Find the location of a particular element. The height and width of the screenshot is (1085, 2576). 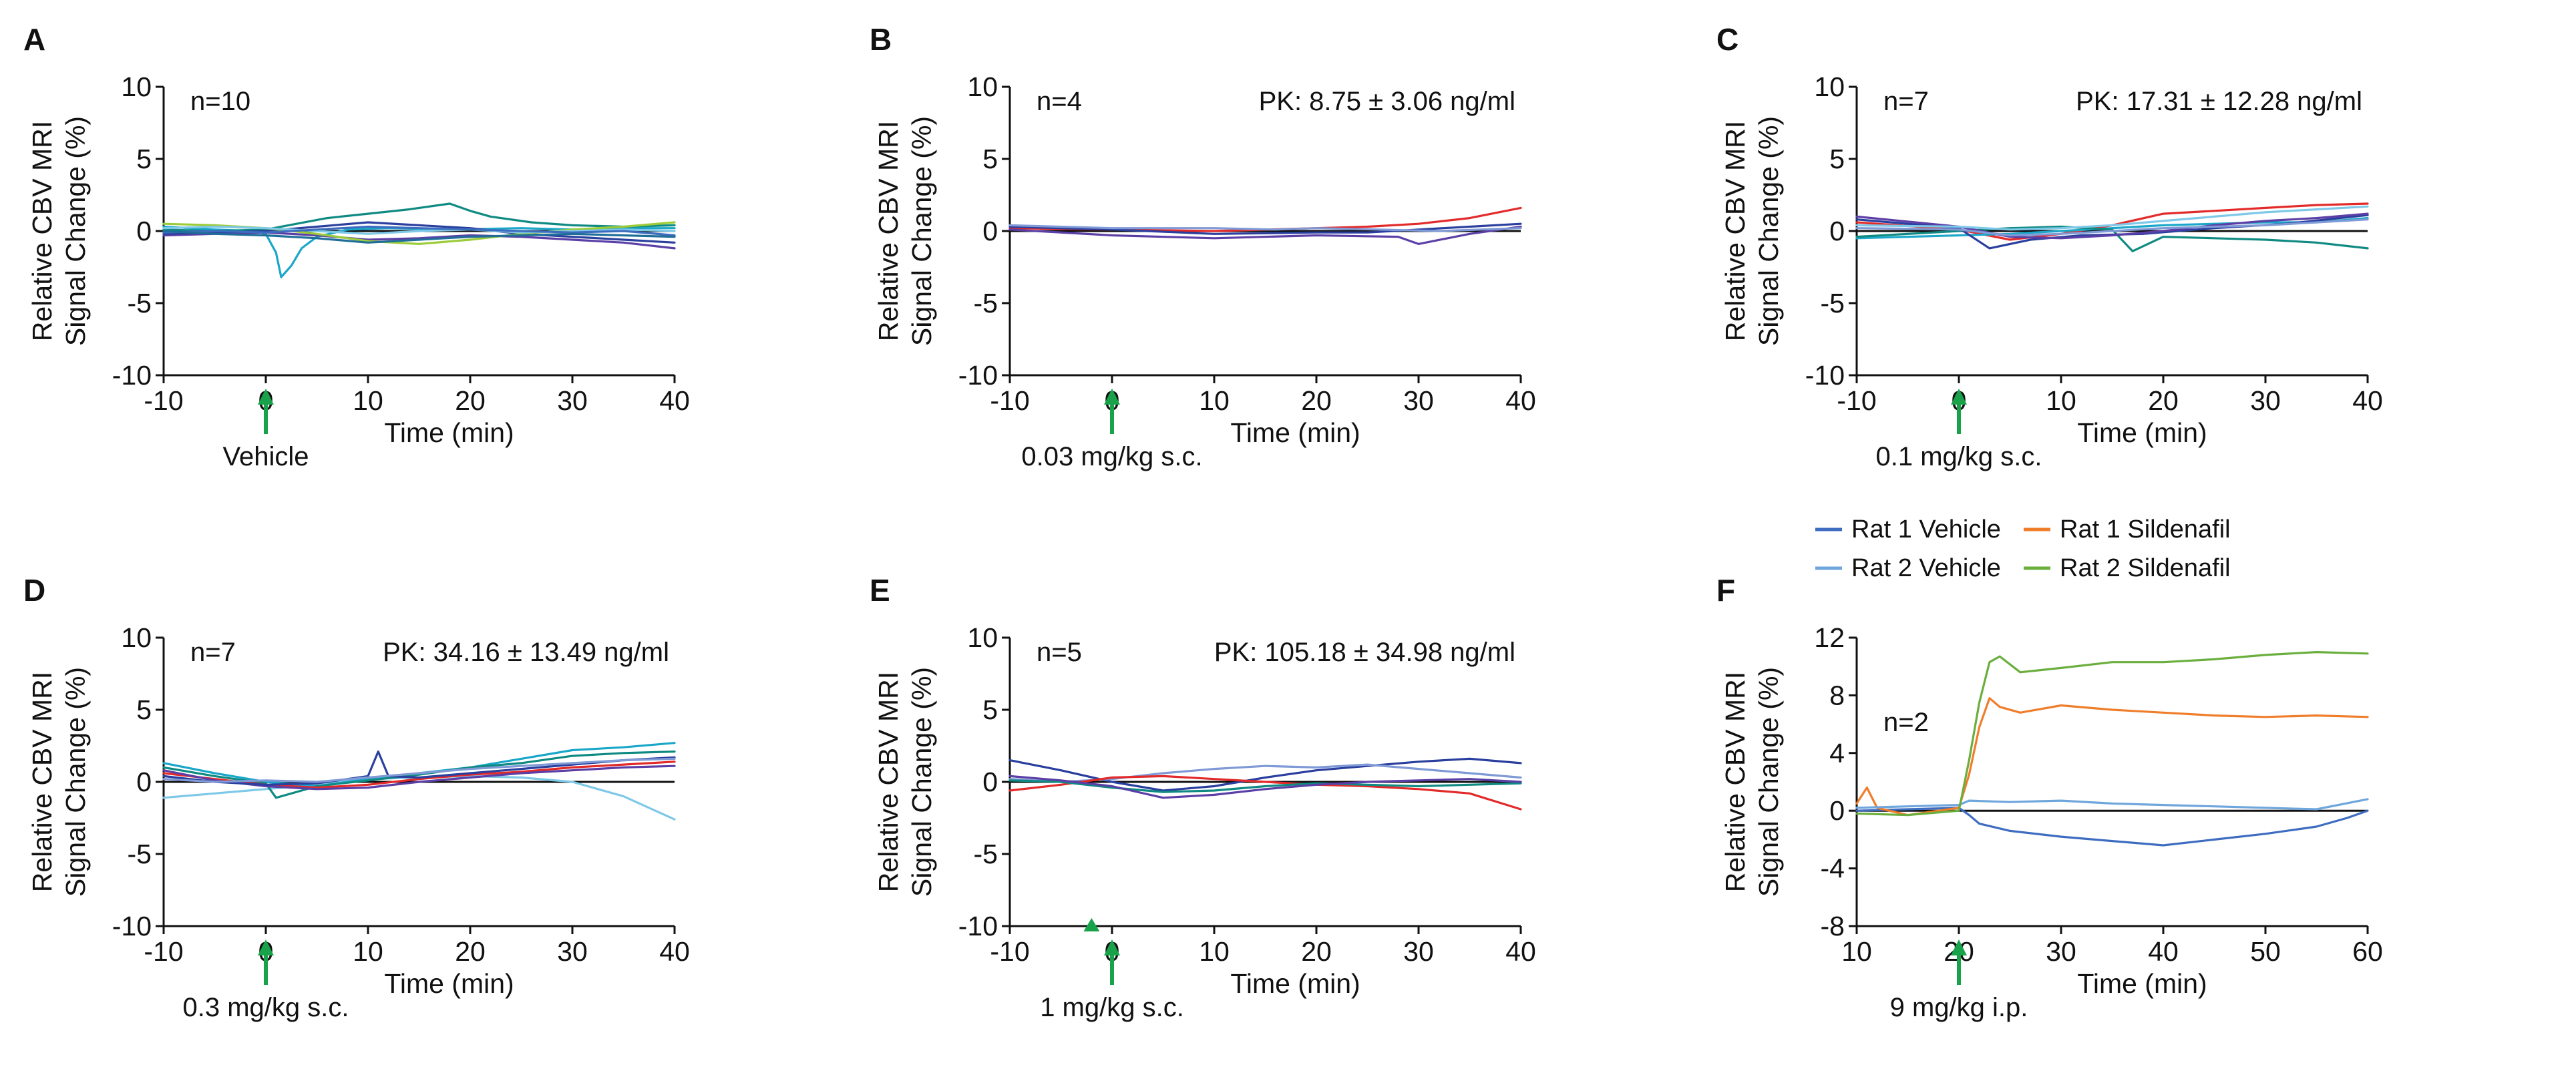

pk-label: PK: 34.16 ± 13.49 ng/ml is located at coordinates (526, 652).